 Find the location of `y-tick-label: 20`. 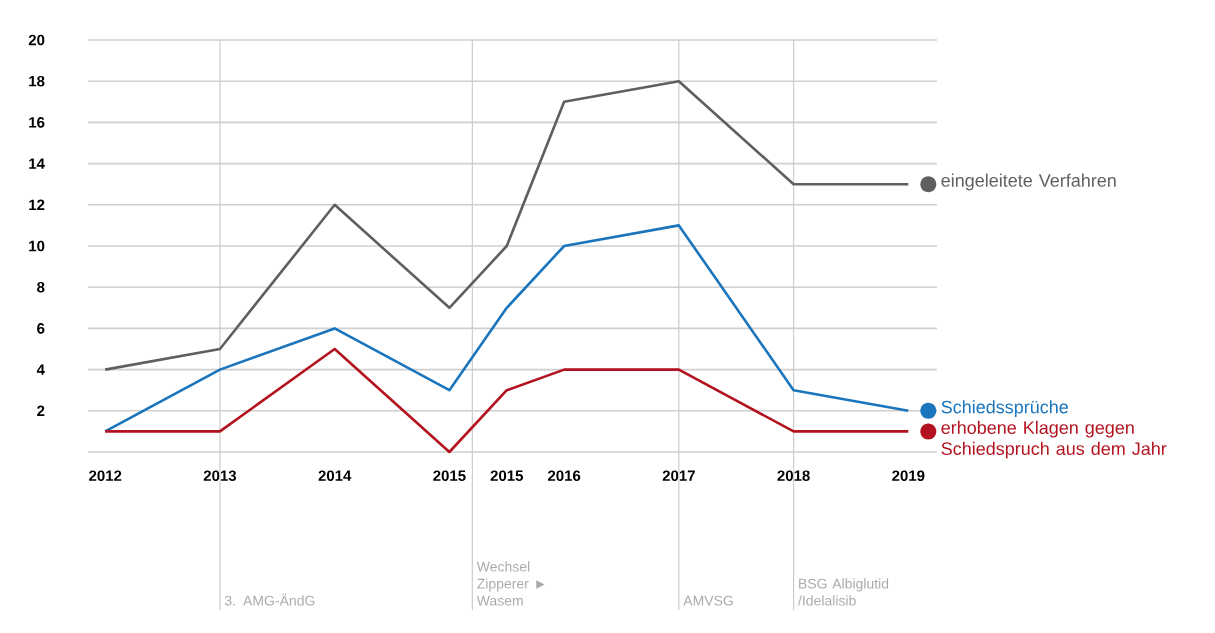

y-tick-label: 20 is located at coordinates (36, 40).